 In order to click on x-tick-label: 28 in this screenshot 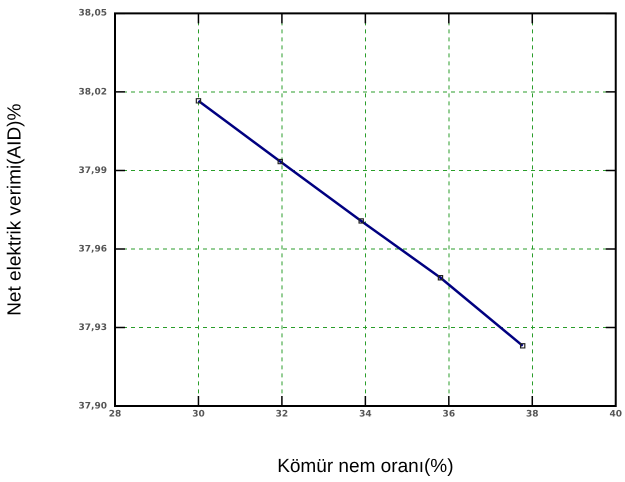, I will do `click(115, 415)`.